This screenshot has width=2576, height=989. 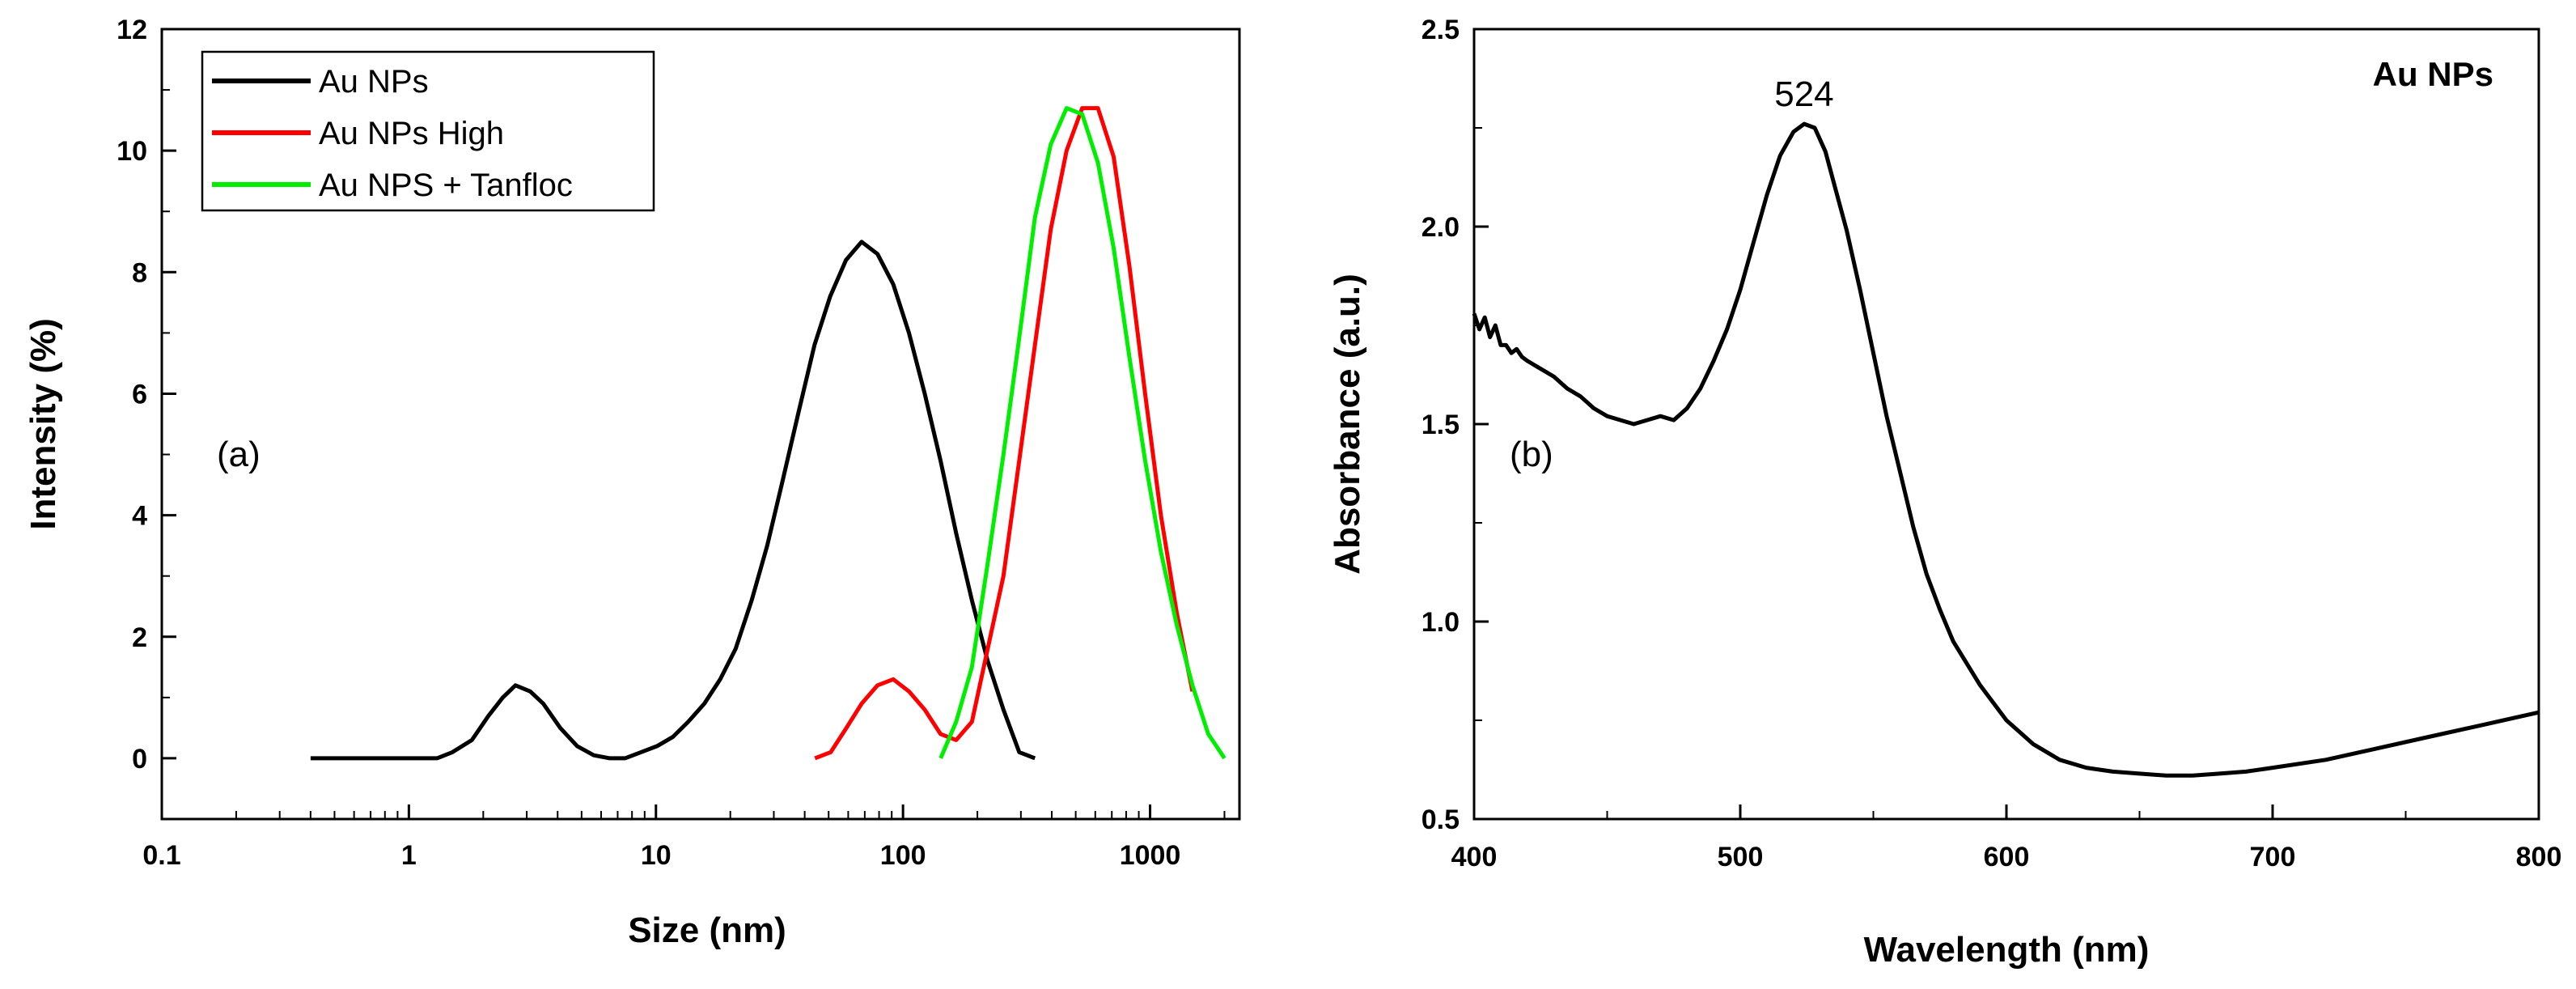 What do you see at coordinates (673, 501) in the screenshot?
I see `series-line-au-nps` at bounding box center [673, 501].